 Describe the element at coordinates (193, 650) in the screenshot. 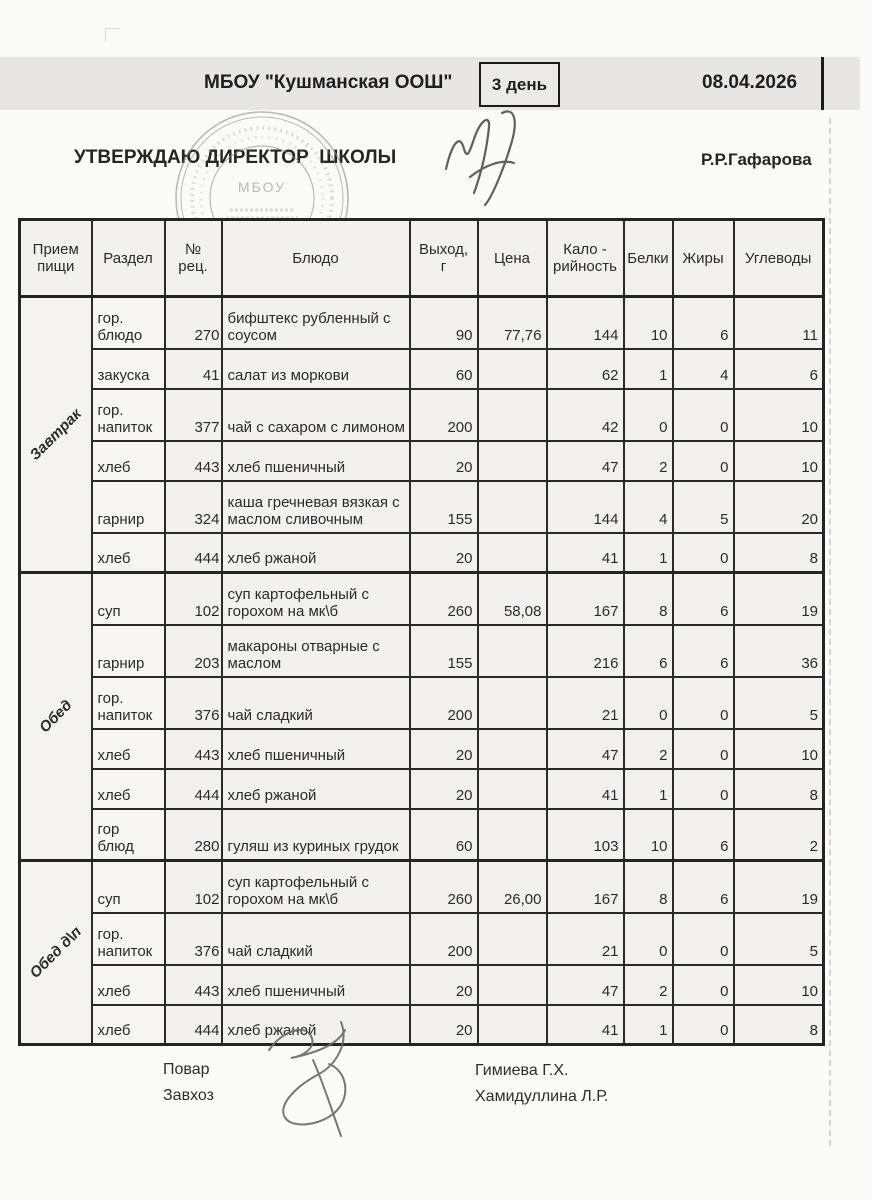

I see `cell-rec-number: 203` at that location.